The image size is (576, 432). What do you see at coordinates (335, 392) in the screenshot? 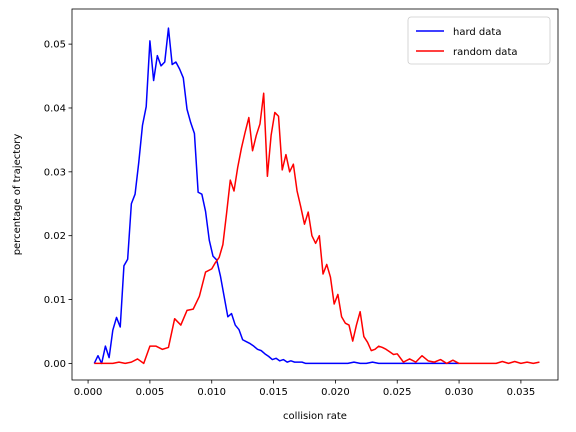
I see `x-tick-label: 0.020` at bounding box center [335, 392].